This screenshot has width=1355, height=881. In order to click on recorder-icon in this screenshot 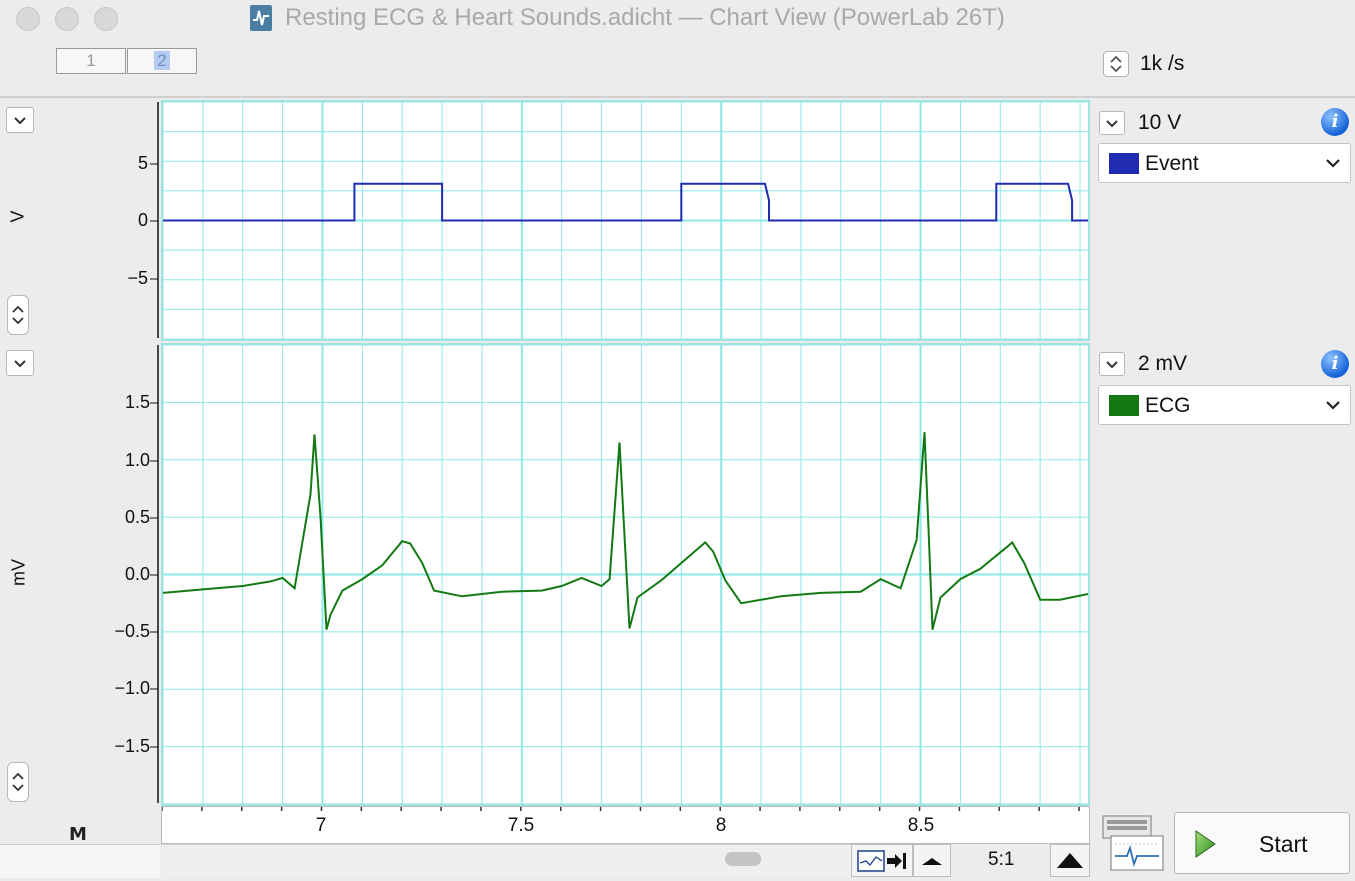, I will do `click(1133, 843)`.